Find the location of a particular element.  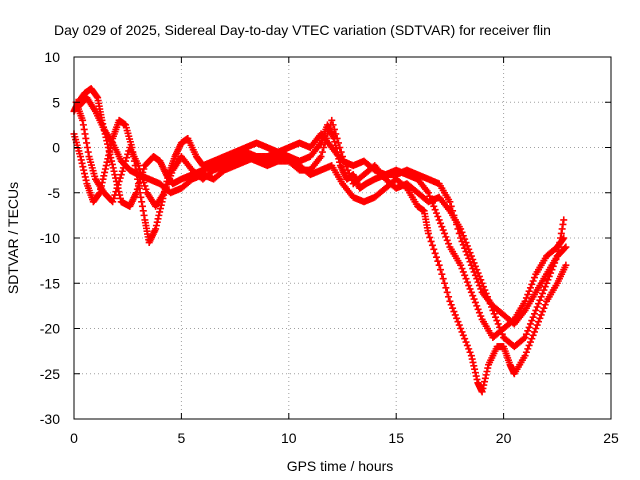

x-tick-label: 25 is located at coordinates (611, 438).